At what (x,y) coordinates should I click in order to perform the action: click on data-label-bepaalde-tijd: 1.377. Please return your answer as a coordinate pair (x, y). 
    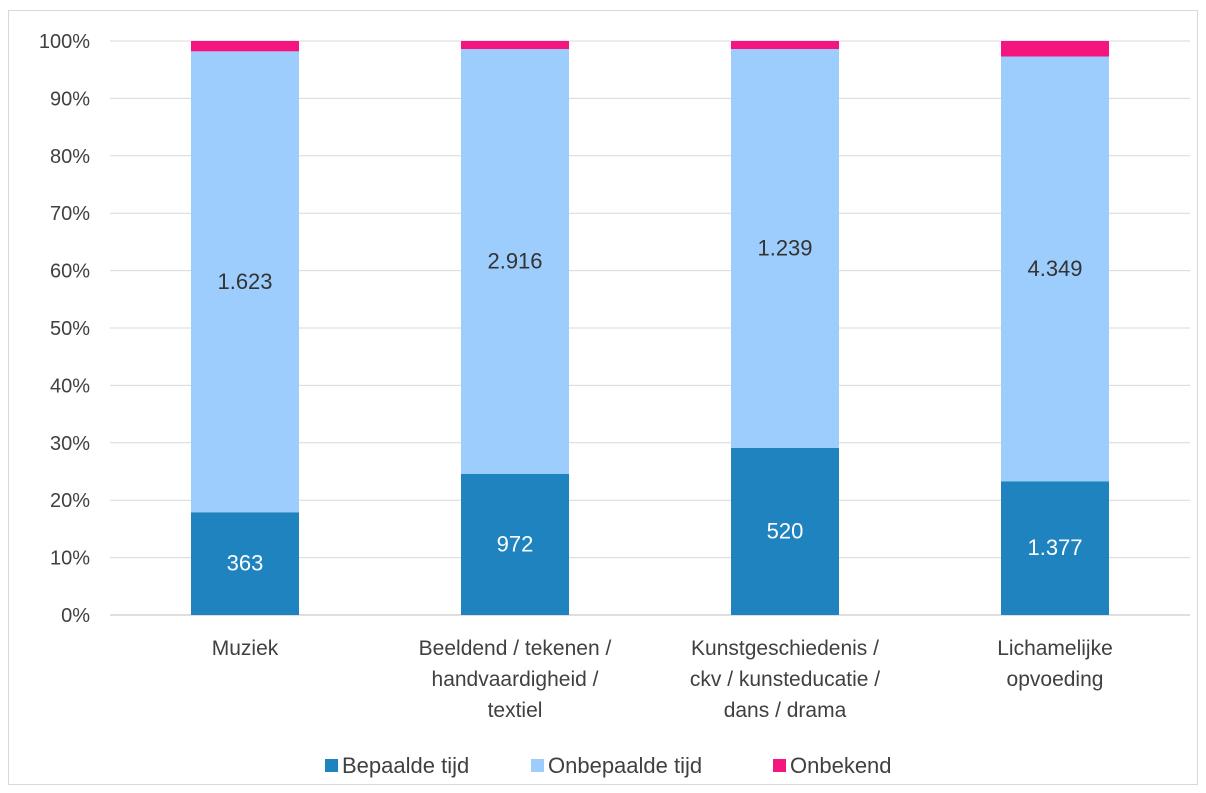
    Looking at the image, I should click on (1054, 547).